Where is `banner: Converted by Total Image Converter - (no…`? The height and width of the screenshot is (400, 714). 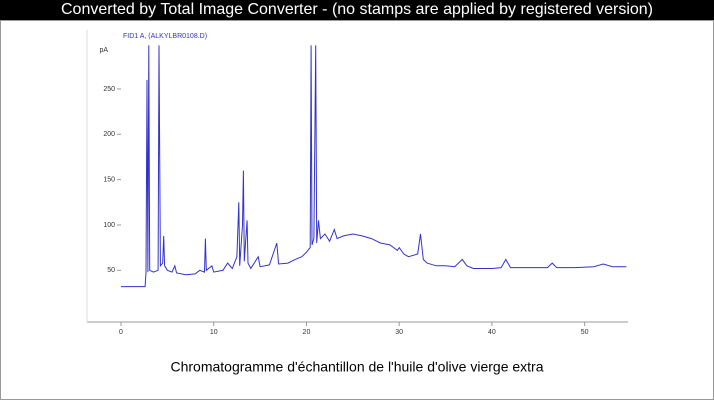
banner: Converted by Total Image Converter - (no… is located at coordinates (357, 10).